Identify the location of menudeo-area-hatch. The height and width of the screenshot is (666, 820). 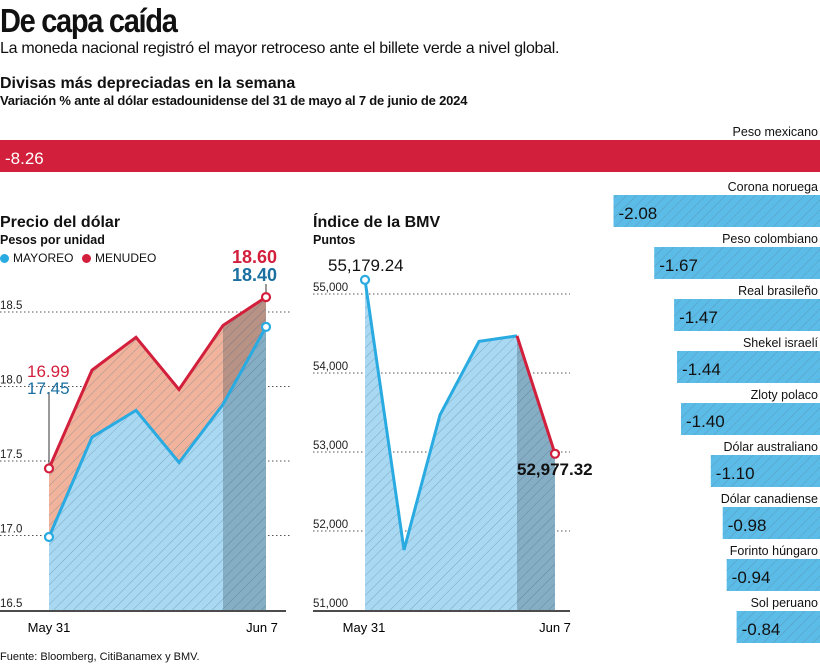
(157, 417).